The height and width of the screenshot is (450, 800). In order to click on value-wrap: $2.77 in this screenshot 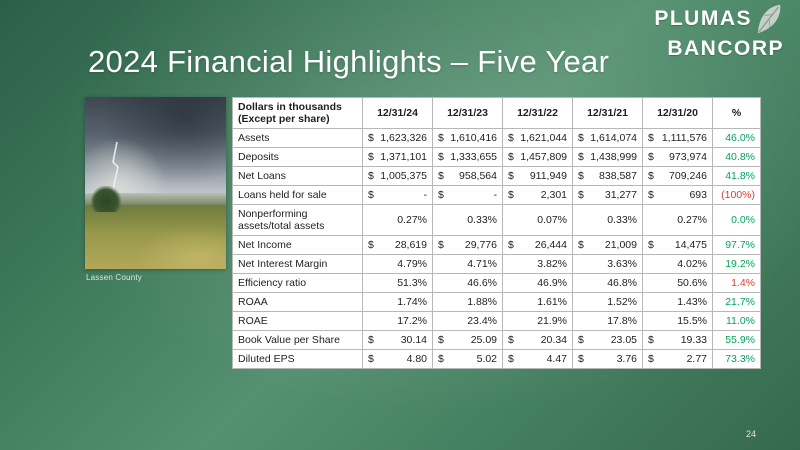, I will do `click(677, 359)`.